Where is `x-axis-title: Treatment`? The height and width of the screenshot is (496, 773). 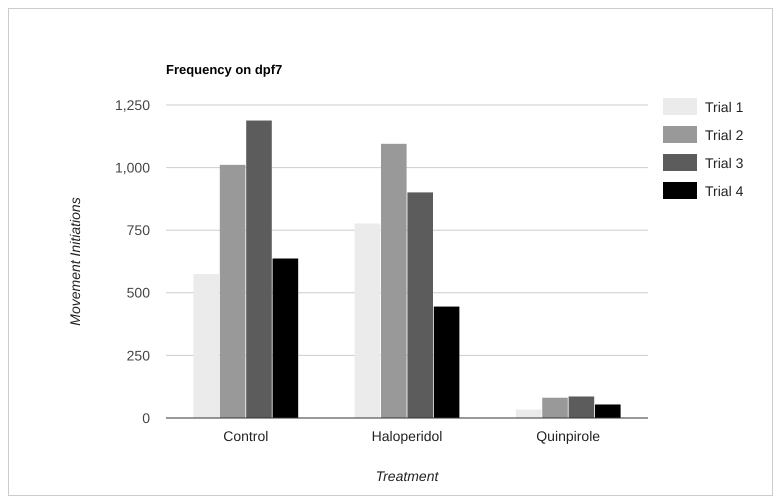
x-axis-title: Treatment is located at coordinates (408, 476).